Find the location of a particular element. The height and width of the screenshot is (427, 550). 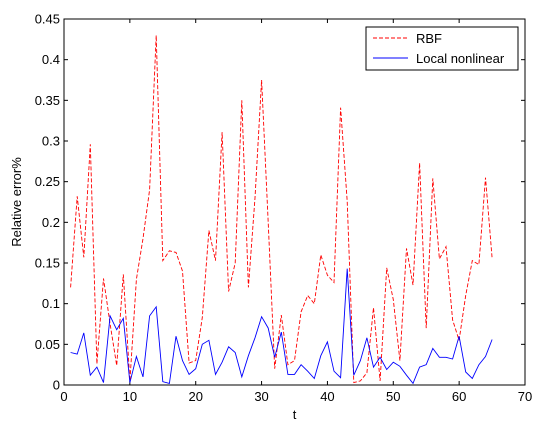

legend-label-local-nonlinear: Local nonlinear is located at coordinates (460, 58).